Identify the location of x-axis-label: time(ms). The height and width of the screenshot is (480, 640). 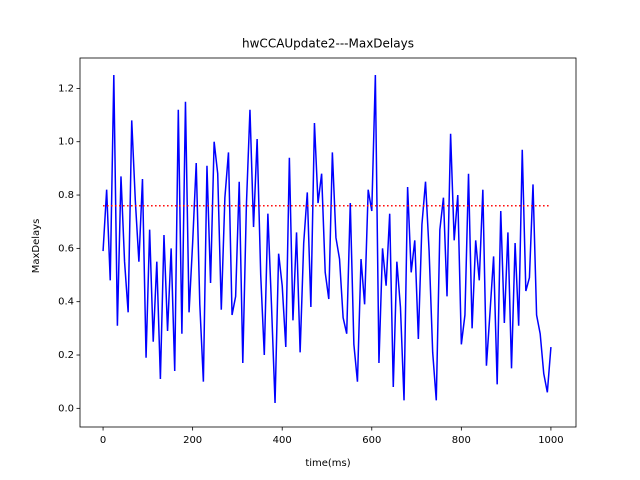
(327, 463).